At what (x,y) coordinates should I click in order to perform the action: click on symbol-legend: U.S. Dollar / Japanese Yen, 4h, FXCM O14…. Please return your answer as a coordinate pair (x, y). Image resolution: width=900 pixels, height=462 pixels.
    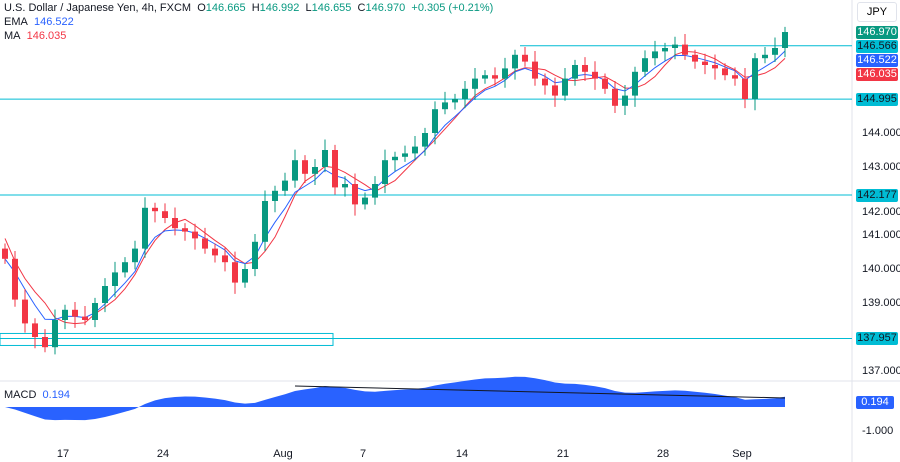
    Looking at the image, I should click on (248, 8).